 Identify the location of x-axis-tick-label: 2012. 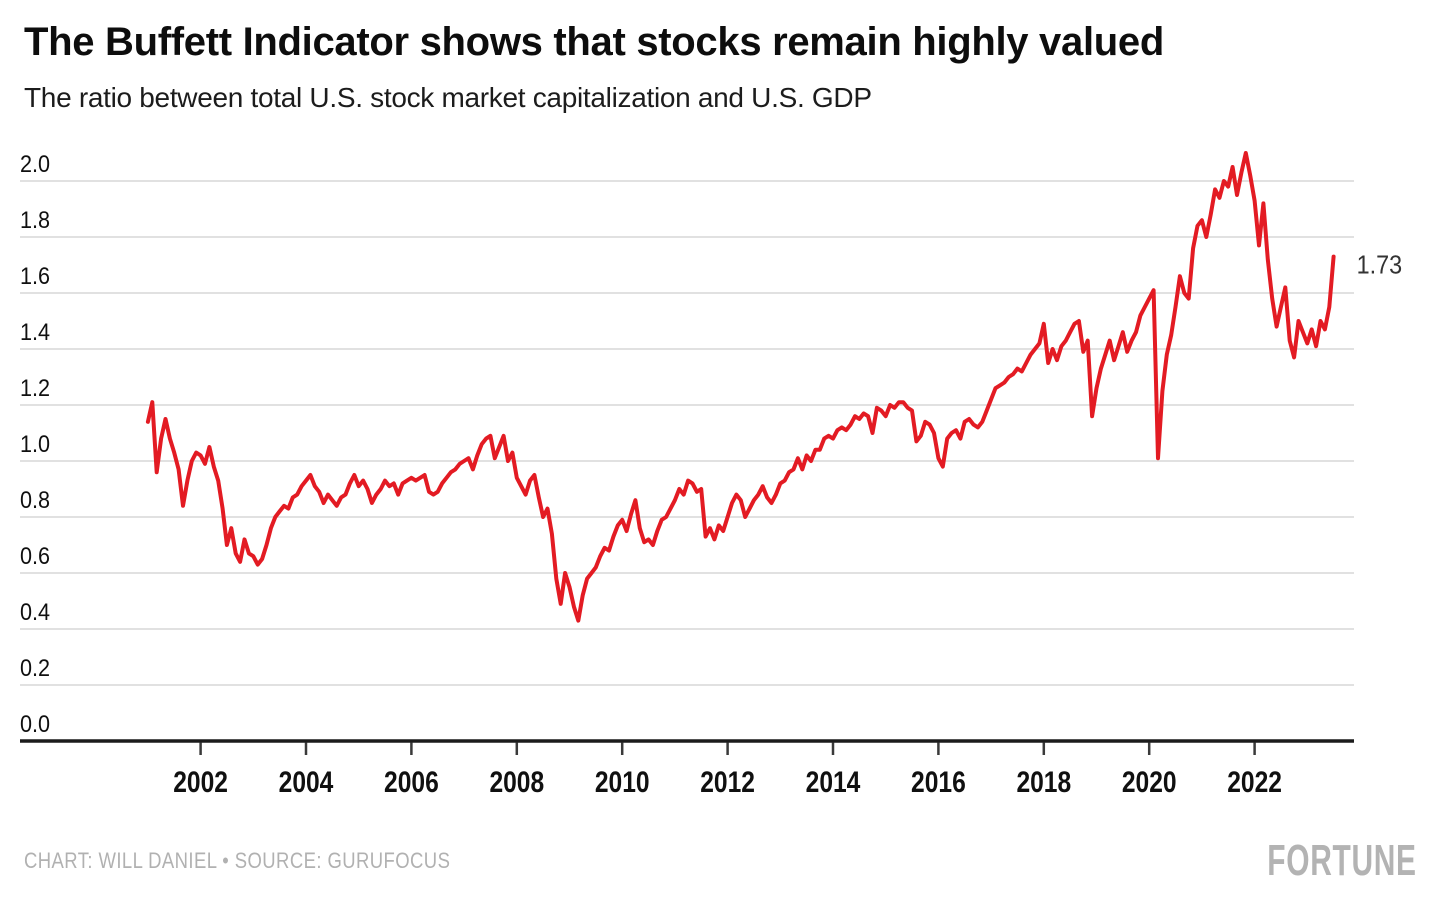
(727, 782).